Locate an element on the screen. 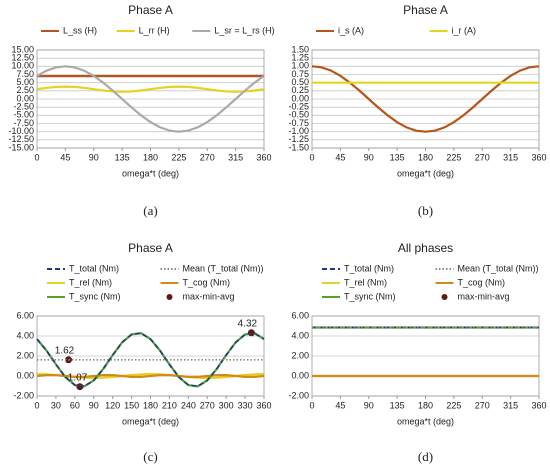  data-label: 4.32 is located at coordinates (248, 323).